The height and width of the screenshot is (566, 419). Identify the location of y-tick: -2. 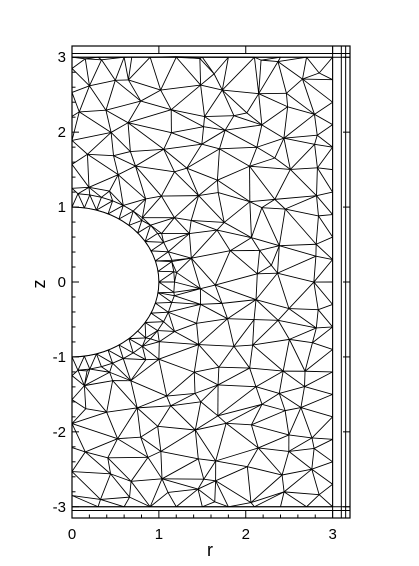
(201, 432).